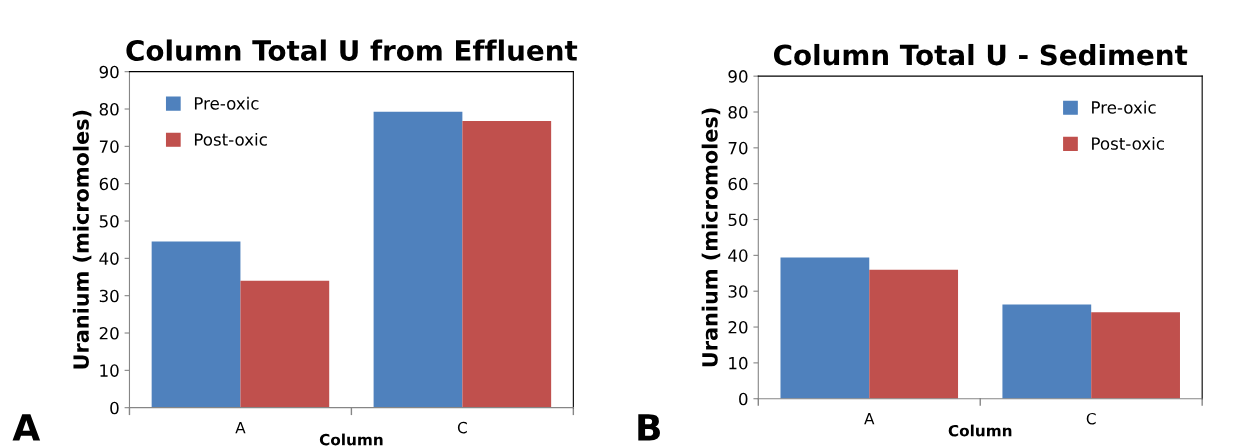 The image size is (1233, 448). Describe the element at coordinates (649, 427) in the screenshot. I see `text: B` at that location.